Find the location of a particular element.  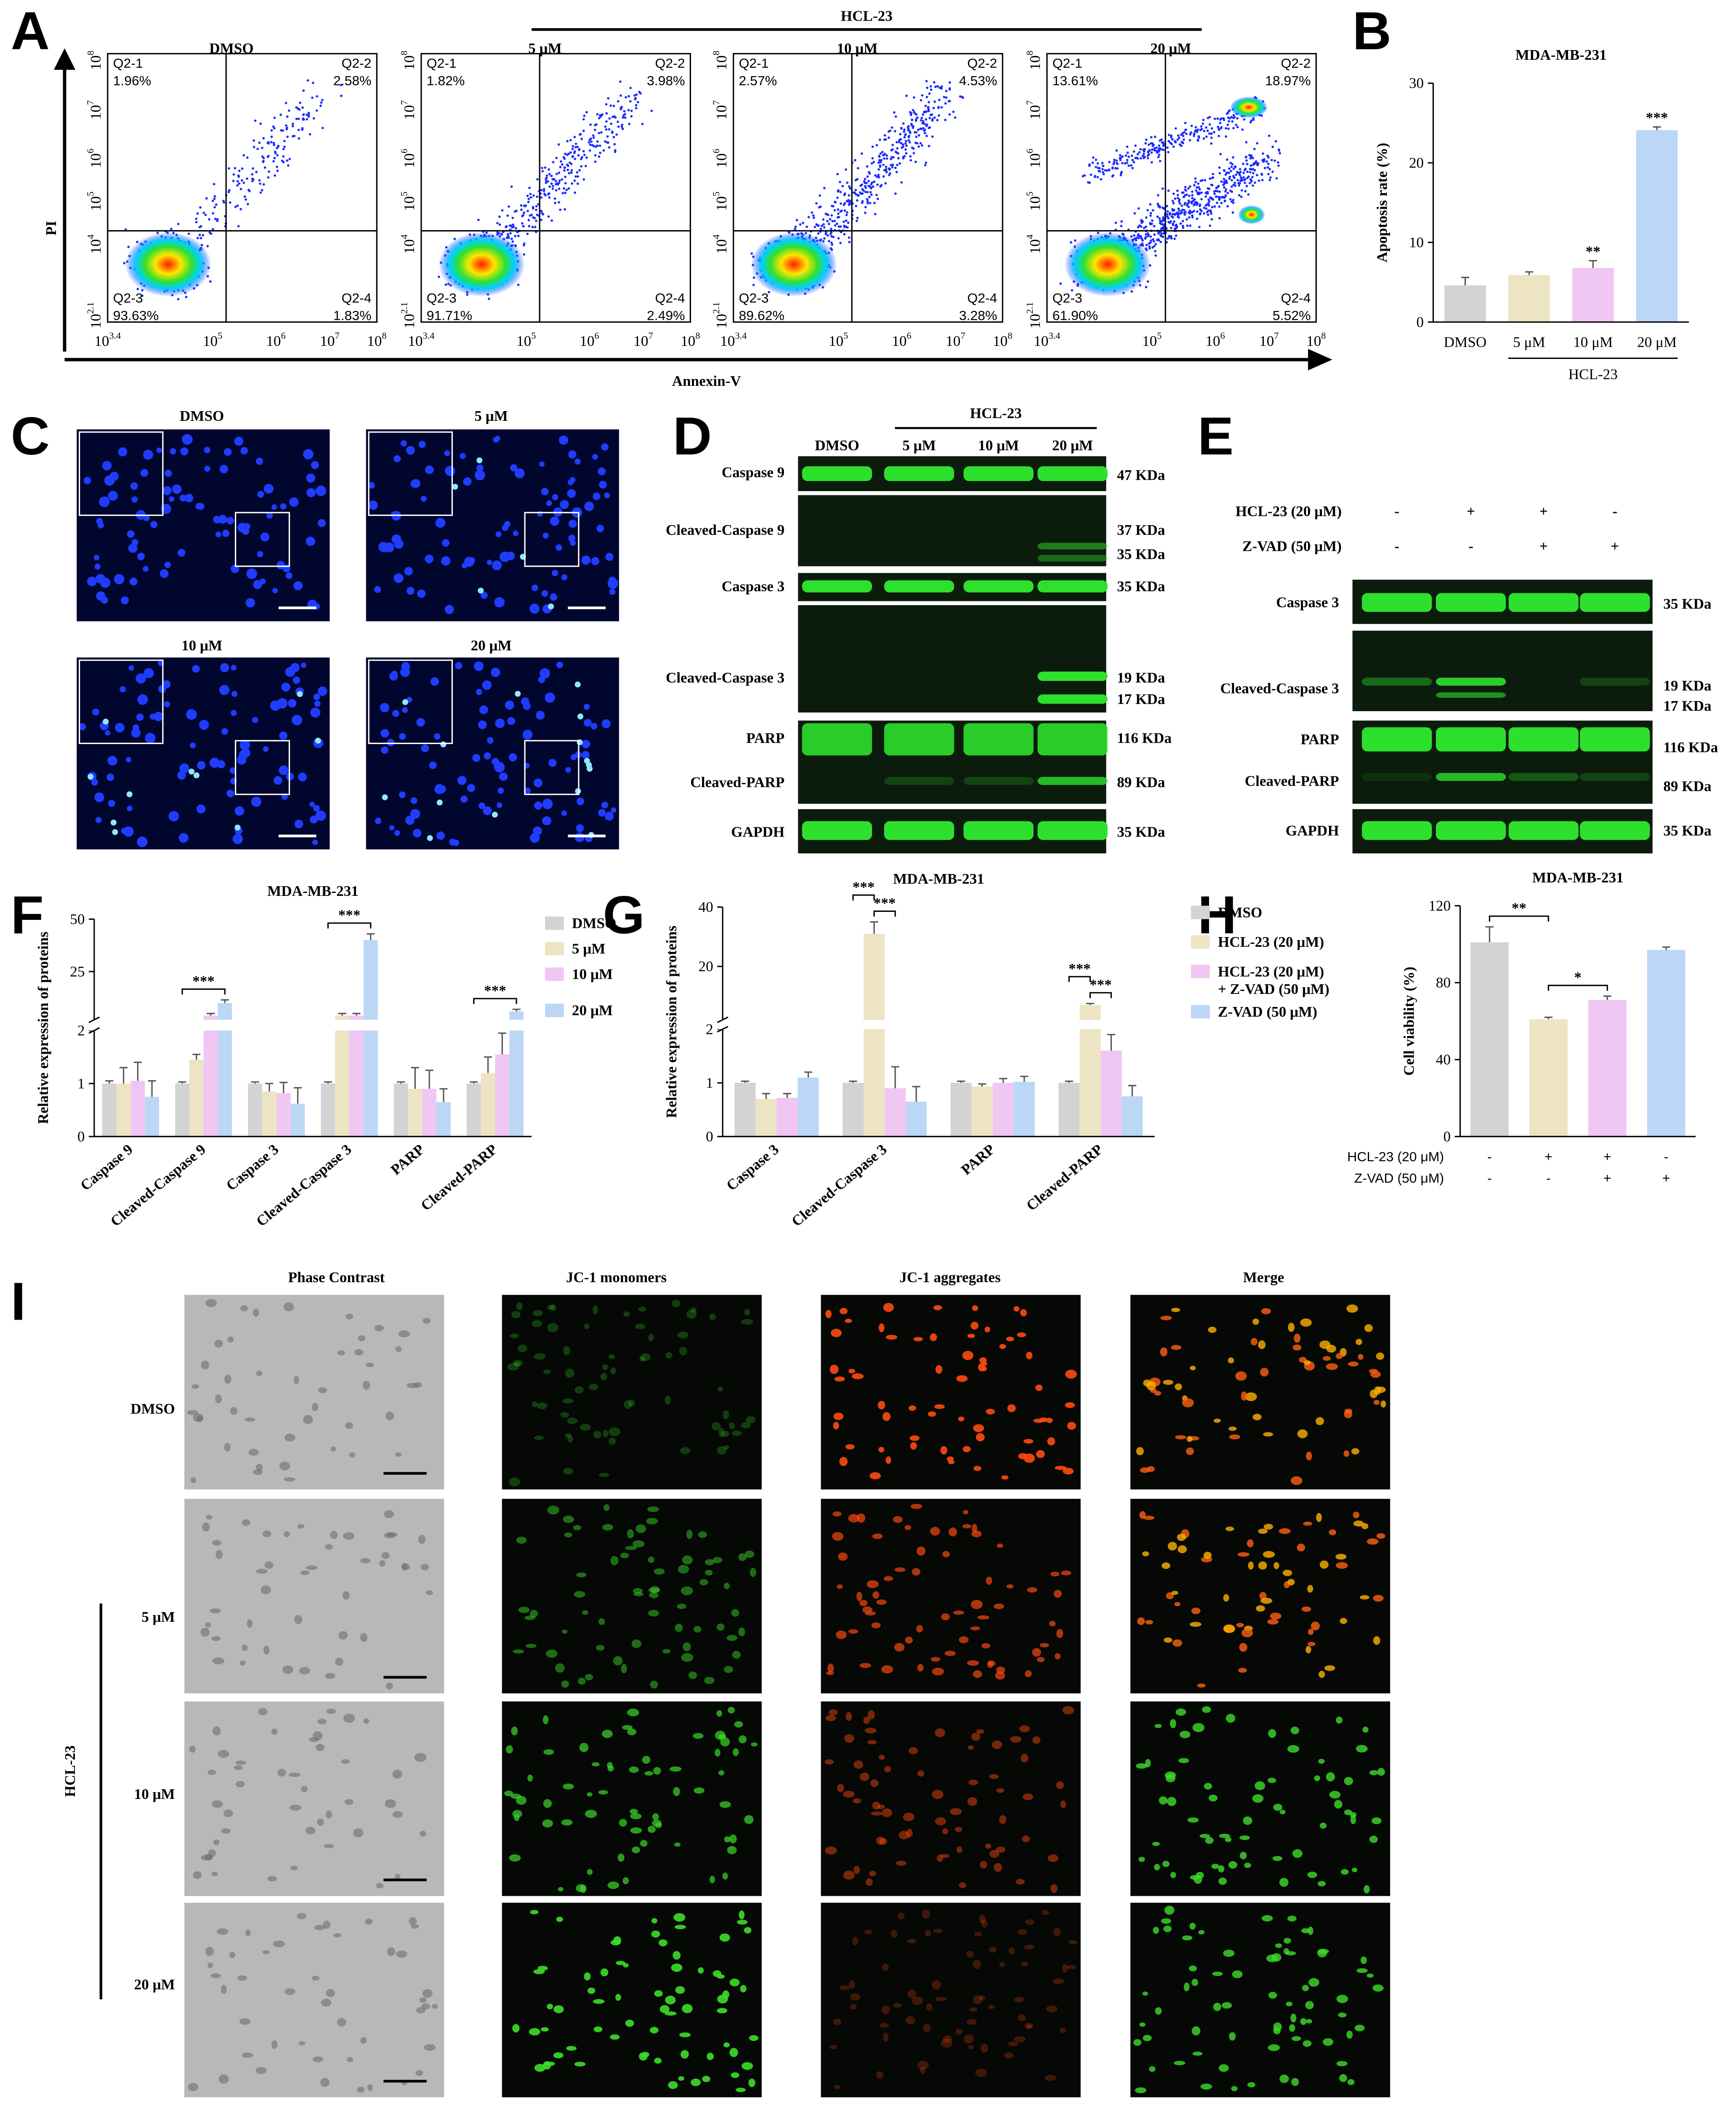

y-tick-label: 80 is located at coordinates (1443, 983).